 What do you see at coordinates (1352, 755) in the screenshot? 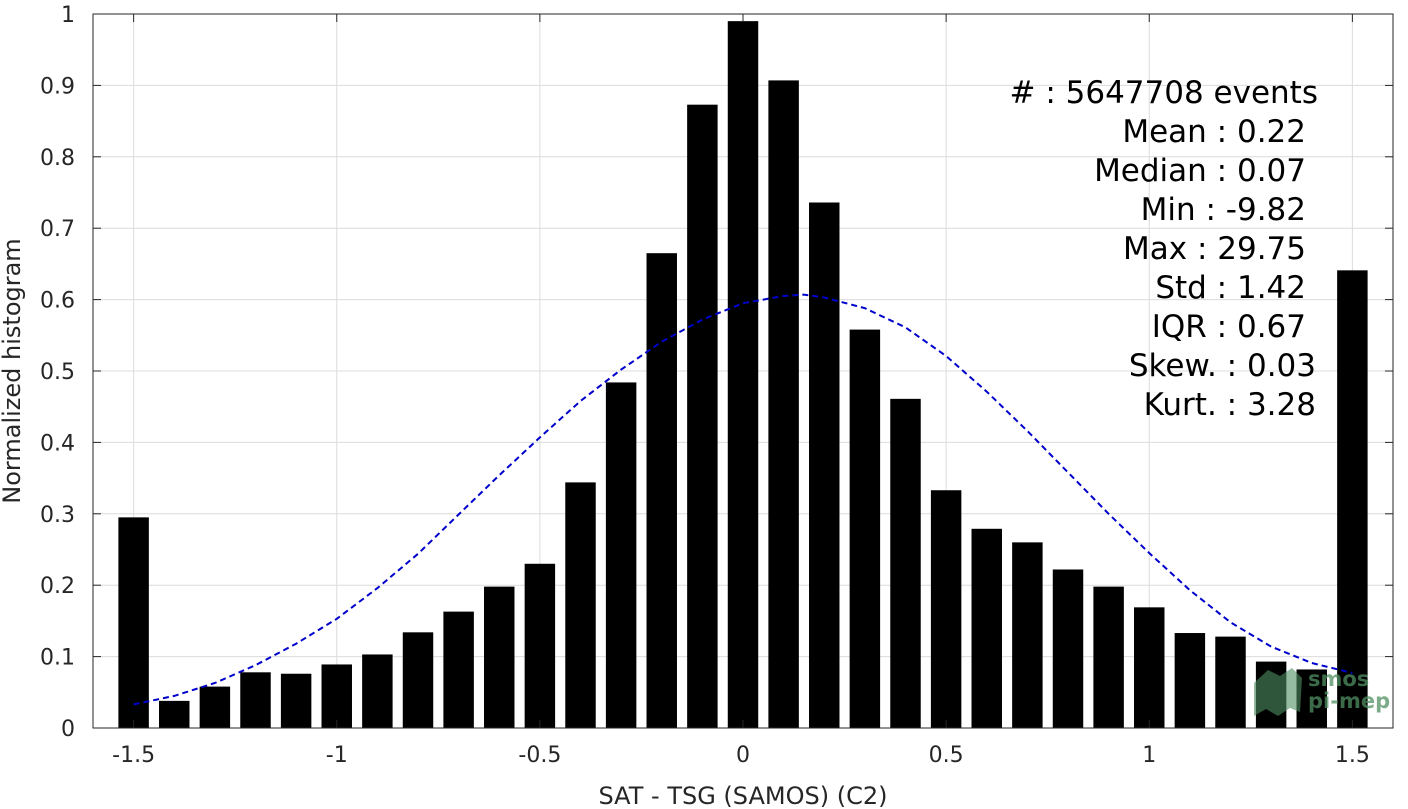
I see `x-tick-label: 1.5` at bounding box center [1352, 755].